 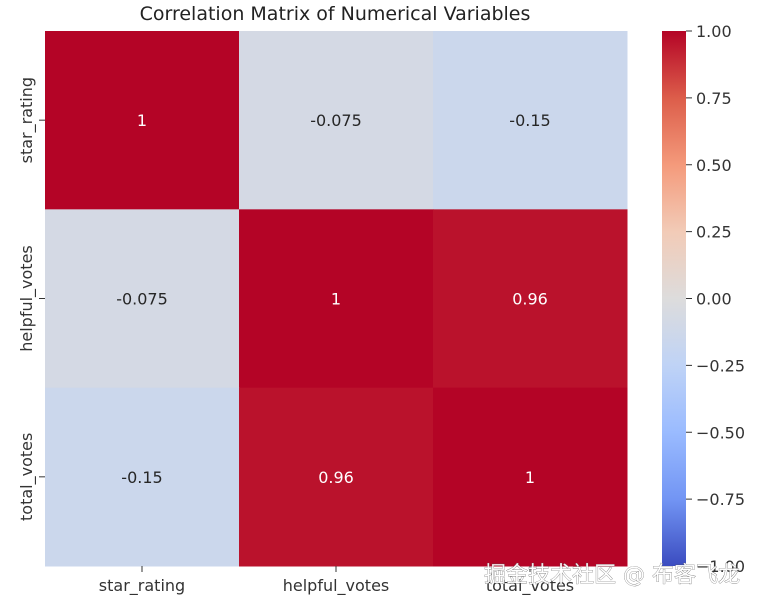 I want to click on y-tick-label: helpful_votes, so click(x=27, y=298).